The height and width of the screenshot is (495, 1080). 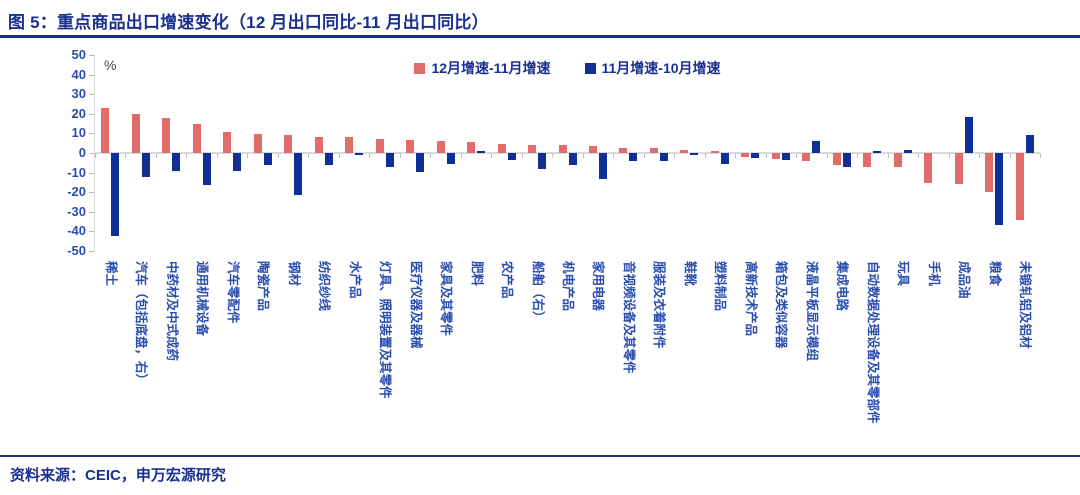 I want to click on x-axis-label: 鞋靴, so click(x=689, y=274).